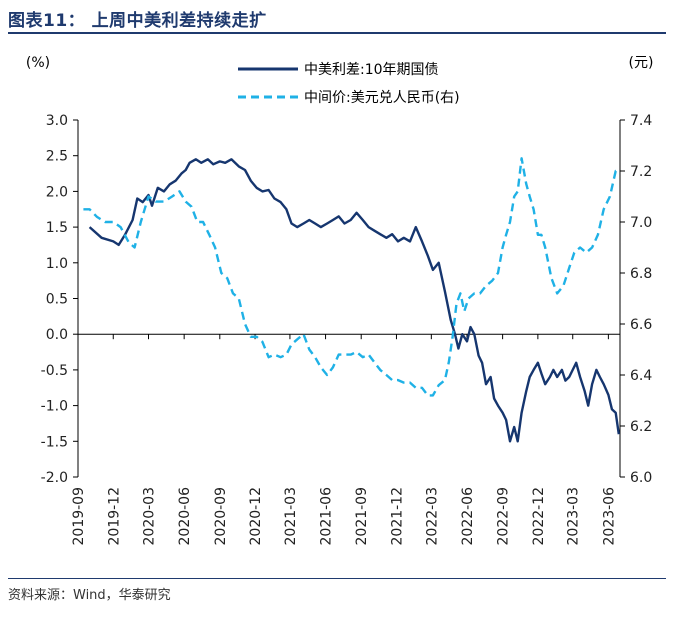  I want to click on x-tick-label: 2023-06, so click(609, 516).